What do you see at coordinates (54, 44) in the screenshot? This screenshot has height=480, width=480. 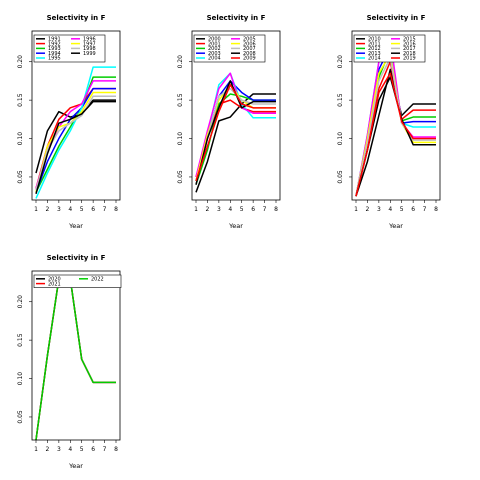 I see `legend-label: 1992` at bounding box center [54, 44].